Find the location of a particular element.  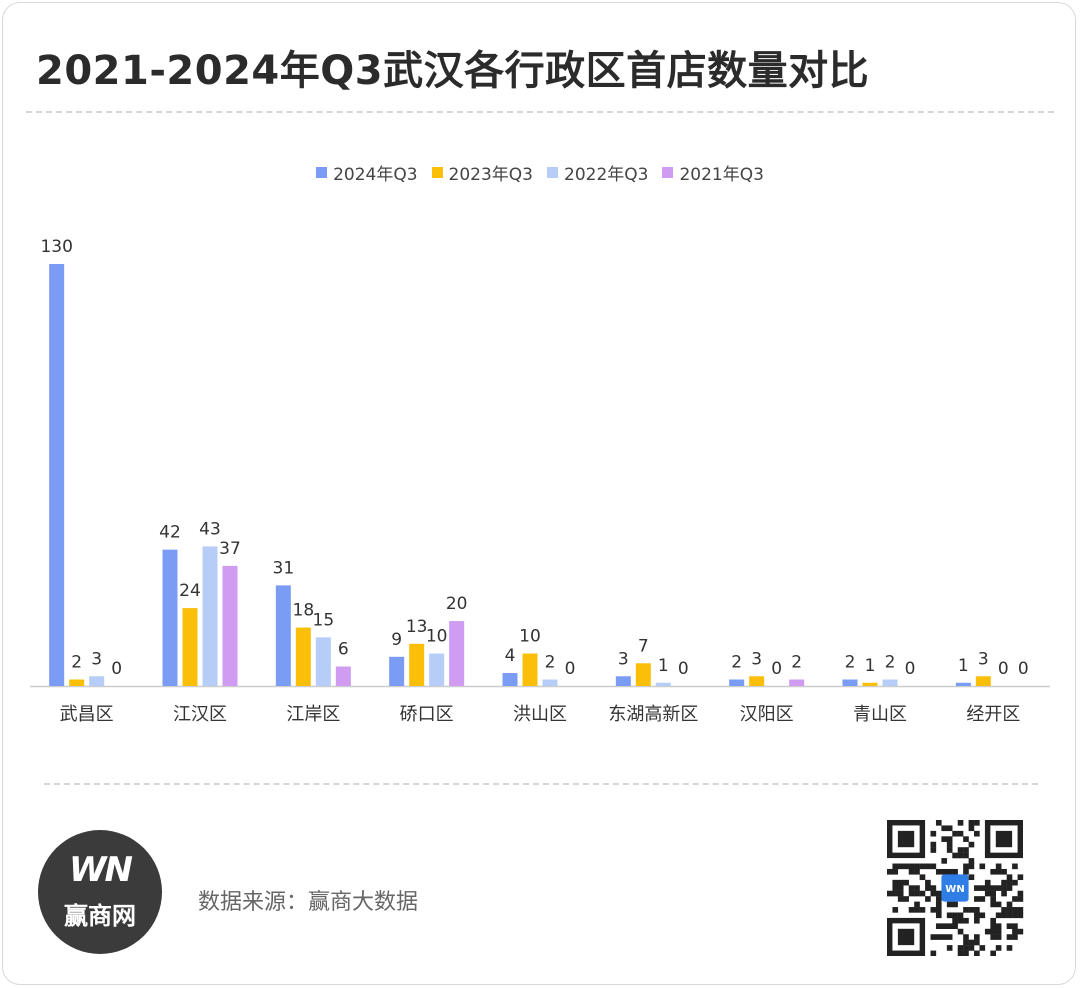

data-label: 37 is located at coordinates (230, 549).